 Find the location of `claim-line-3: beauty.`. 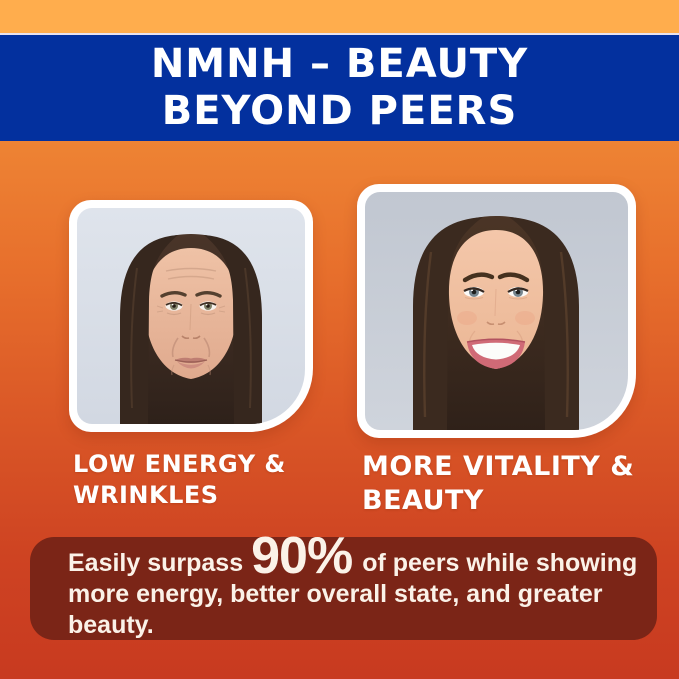

claim-line-3: beauty. is located at coordinates (111, 625).